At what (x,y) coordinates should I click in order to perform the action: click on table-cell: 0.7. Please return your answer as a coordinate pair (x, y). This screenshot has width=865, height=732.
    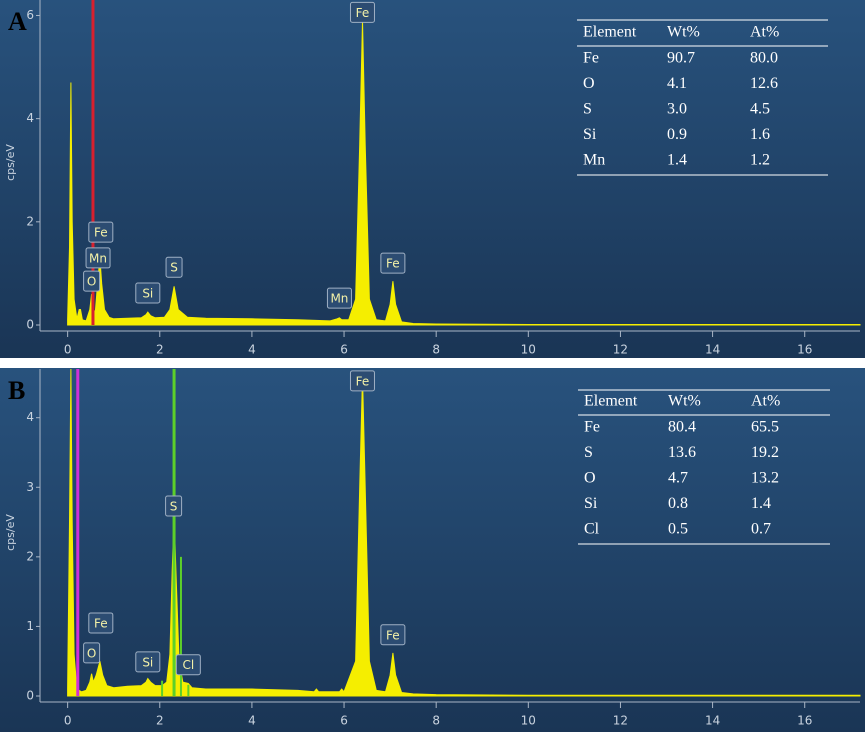
    Looking at the image, I should click on (761, 529).